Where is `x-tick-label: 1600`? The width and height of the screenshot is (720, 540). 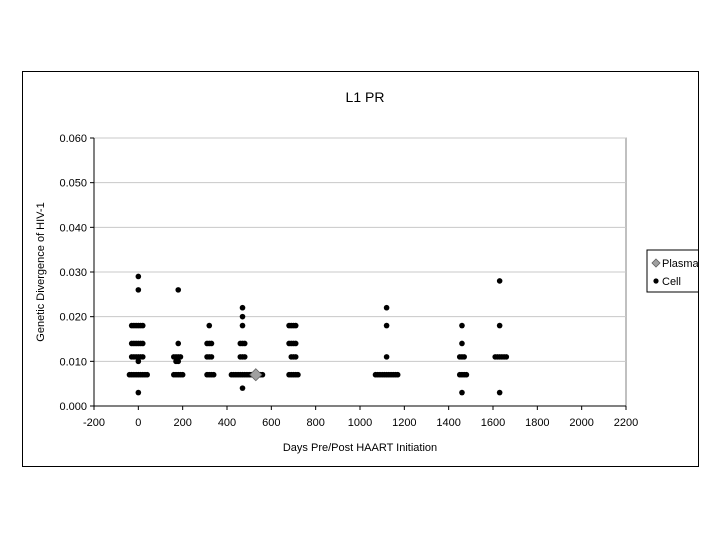 x-tick-label: 1600 is located at coordinates (493, 423).